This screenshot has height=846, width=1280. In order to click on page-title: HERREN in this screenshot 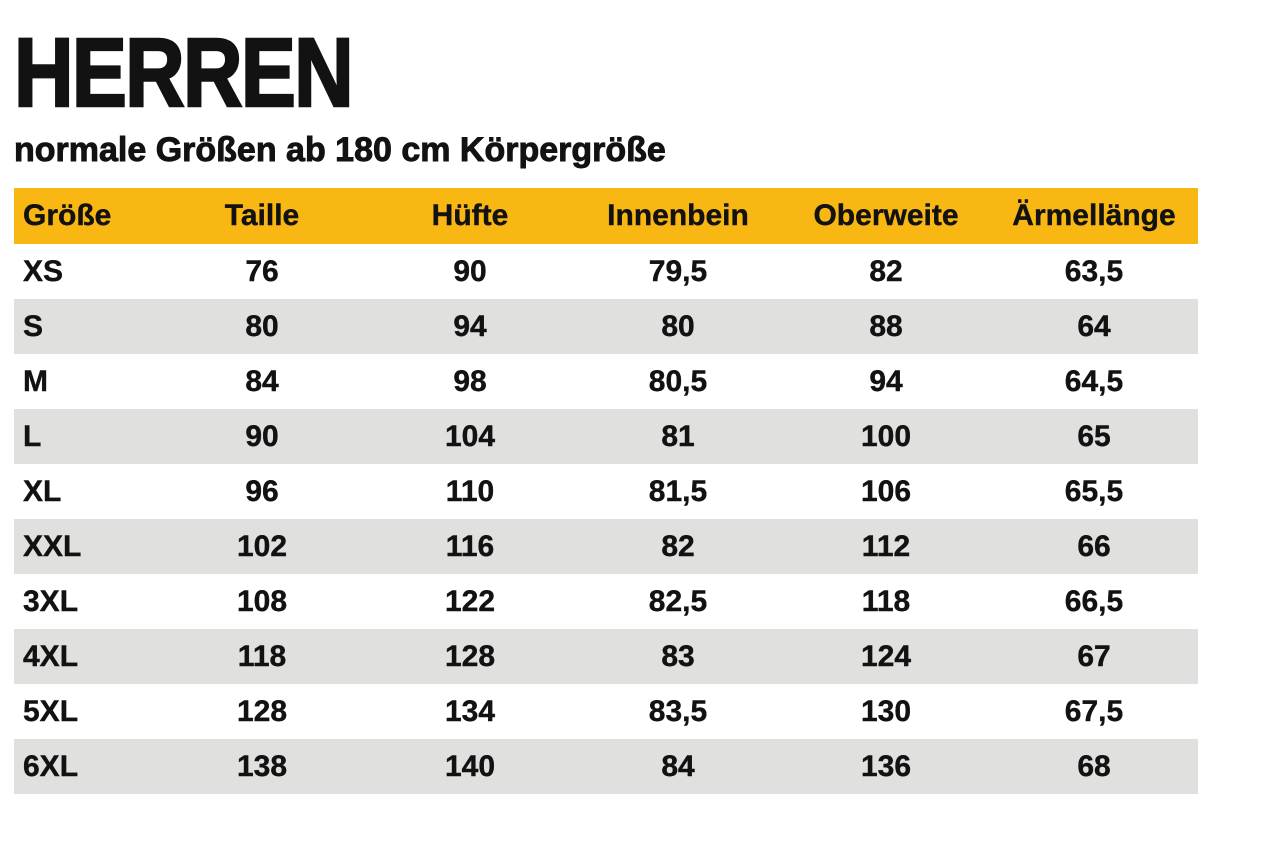, I will do `click(184, 72)`.